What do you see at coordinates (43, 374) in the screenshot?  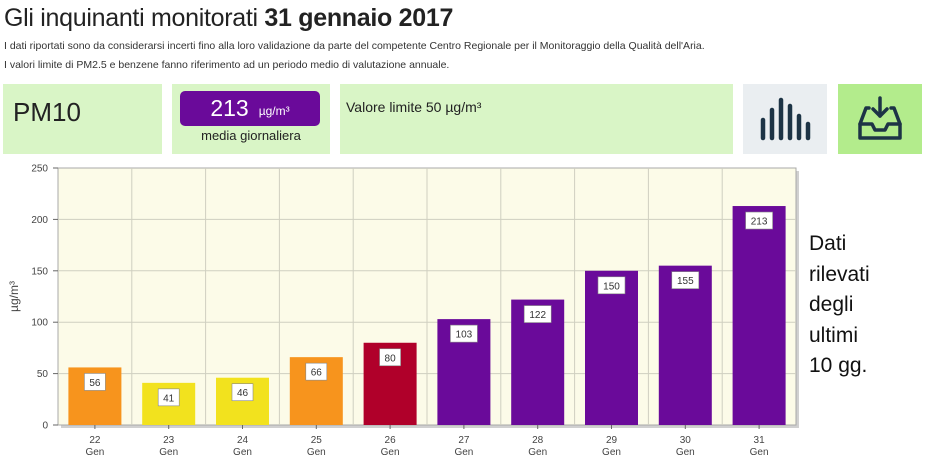 I see `y-tick-label: 50` at bounding box center [43, 374].